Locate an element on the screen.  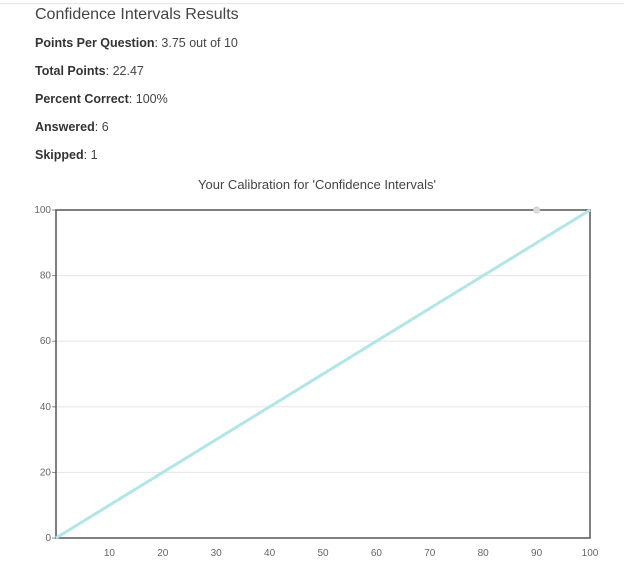
stat-label: Answered is located at coordinates (65, 127).